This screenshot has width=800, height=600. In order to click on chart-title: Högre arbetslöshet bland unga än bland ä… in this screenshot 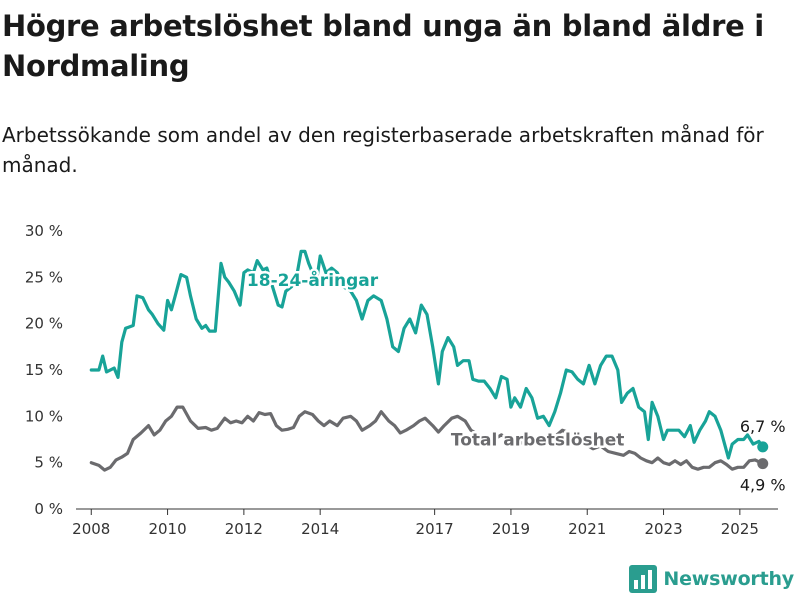, I will do `click(383, 46)`.